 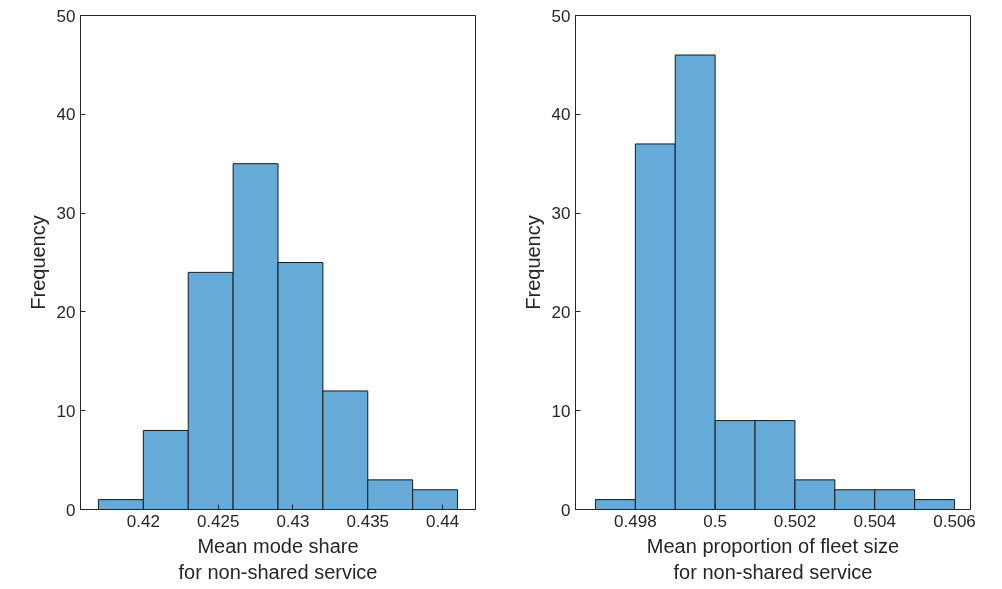 I want to click on x-axis-title: Mean mode share for non-shared service, so click(x=278, y=558).